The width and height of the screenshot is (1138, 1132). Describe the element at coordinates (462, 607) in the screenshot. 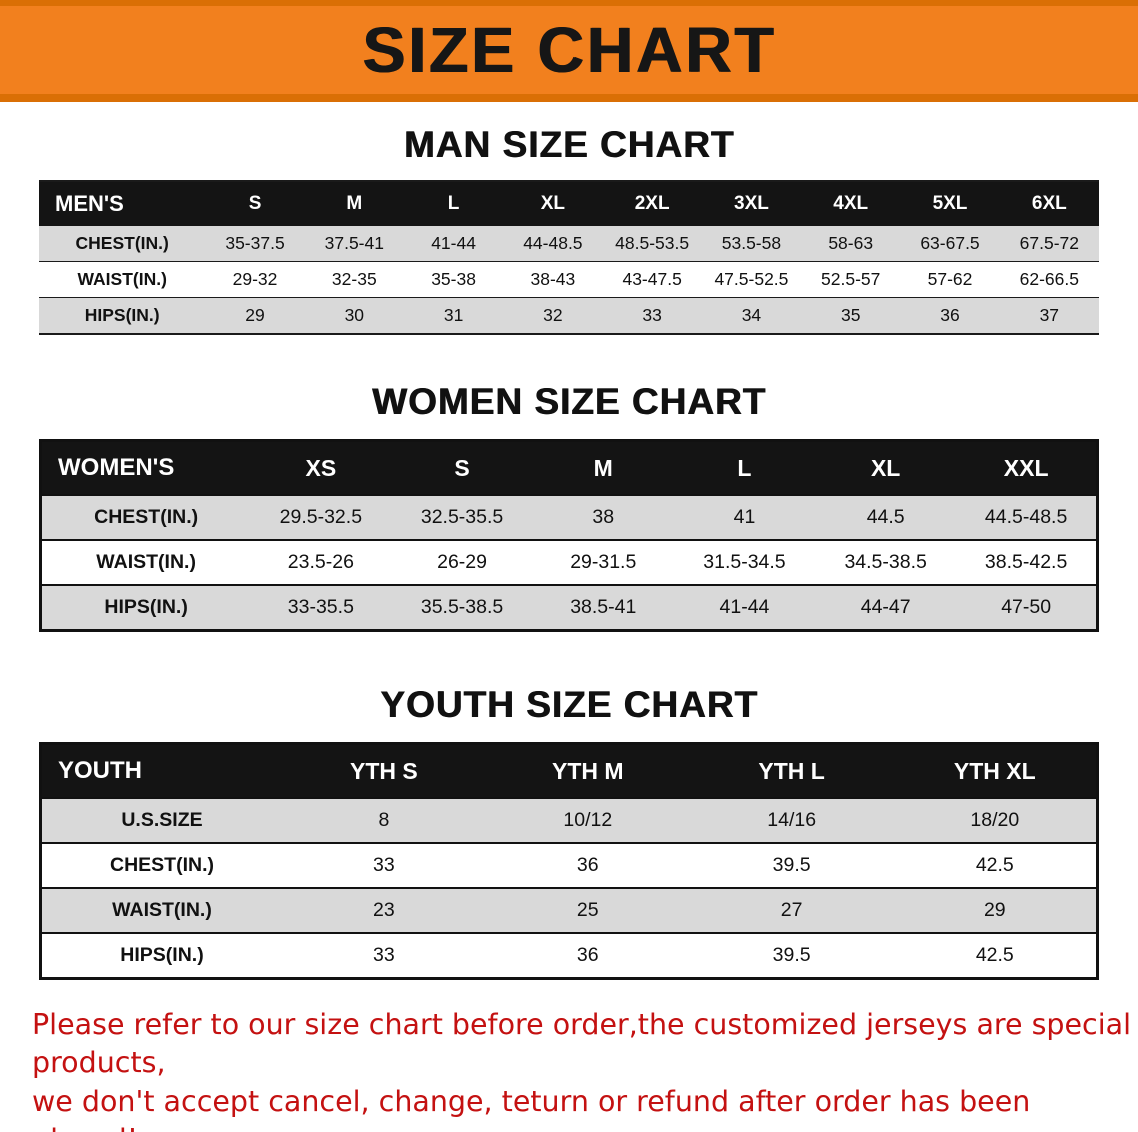

I see `size-value-cell: 35.5-38.5` at that location.